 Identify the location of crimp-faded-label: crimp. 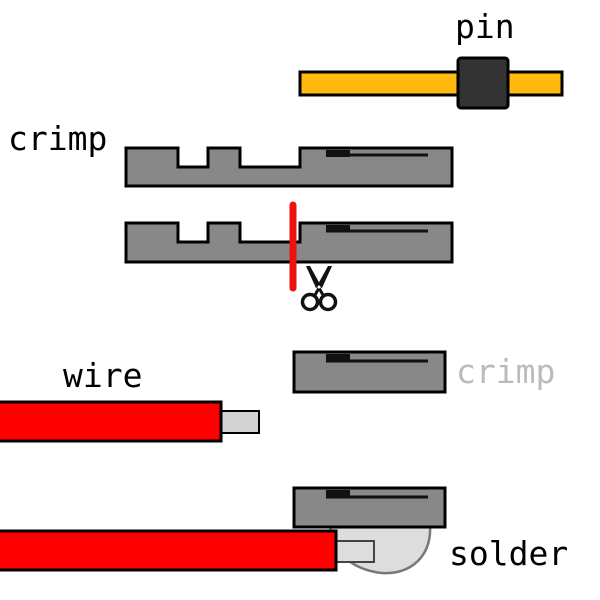
(505, 371).